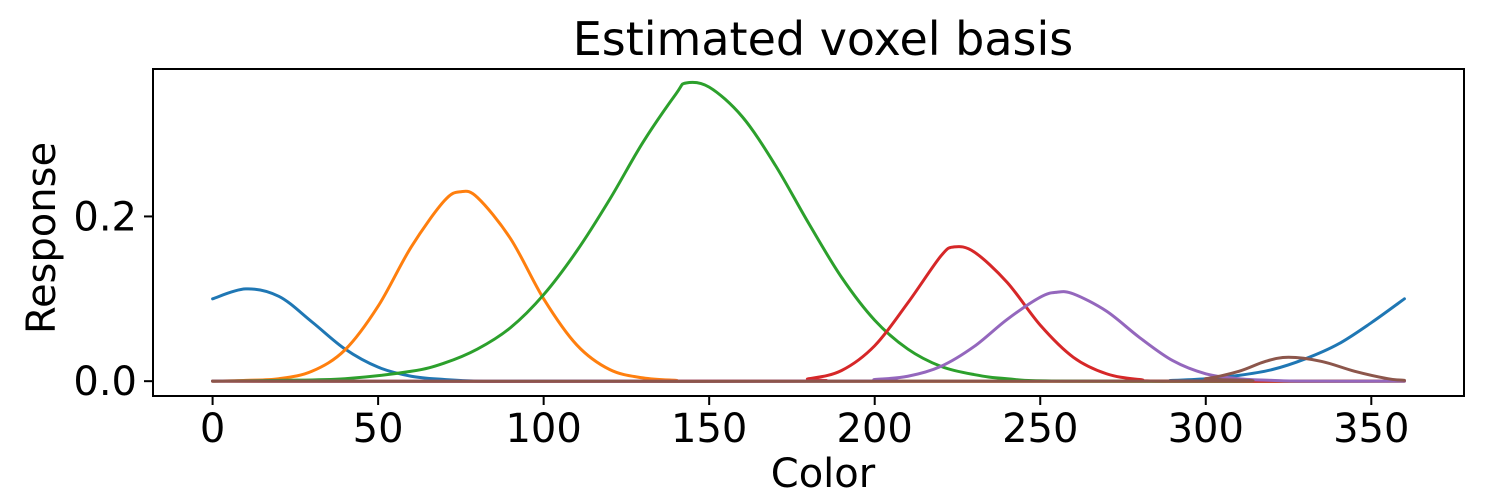 This screenshot has width=1504, height=500. I want to click on x-axis-ticks: 0 50 100 150 200 250 300 350, so click(804, 424).